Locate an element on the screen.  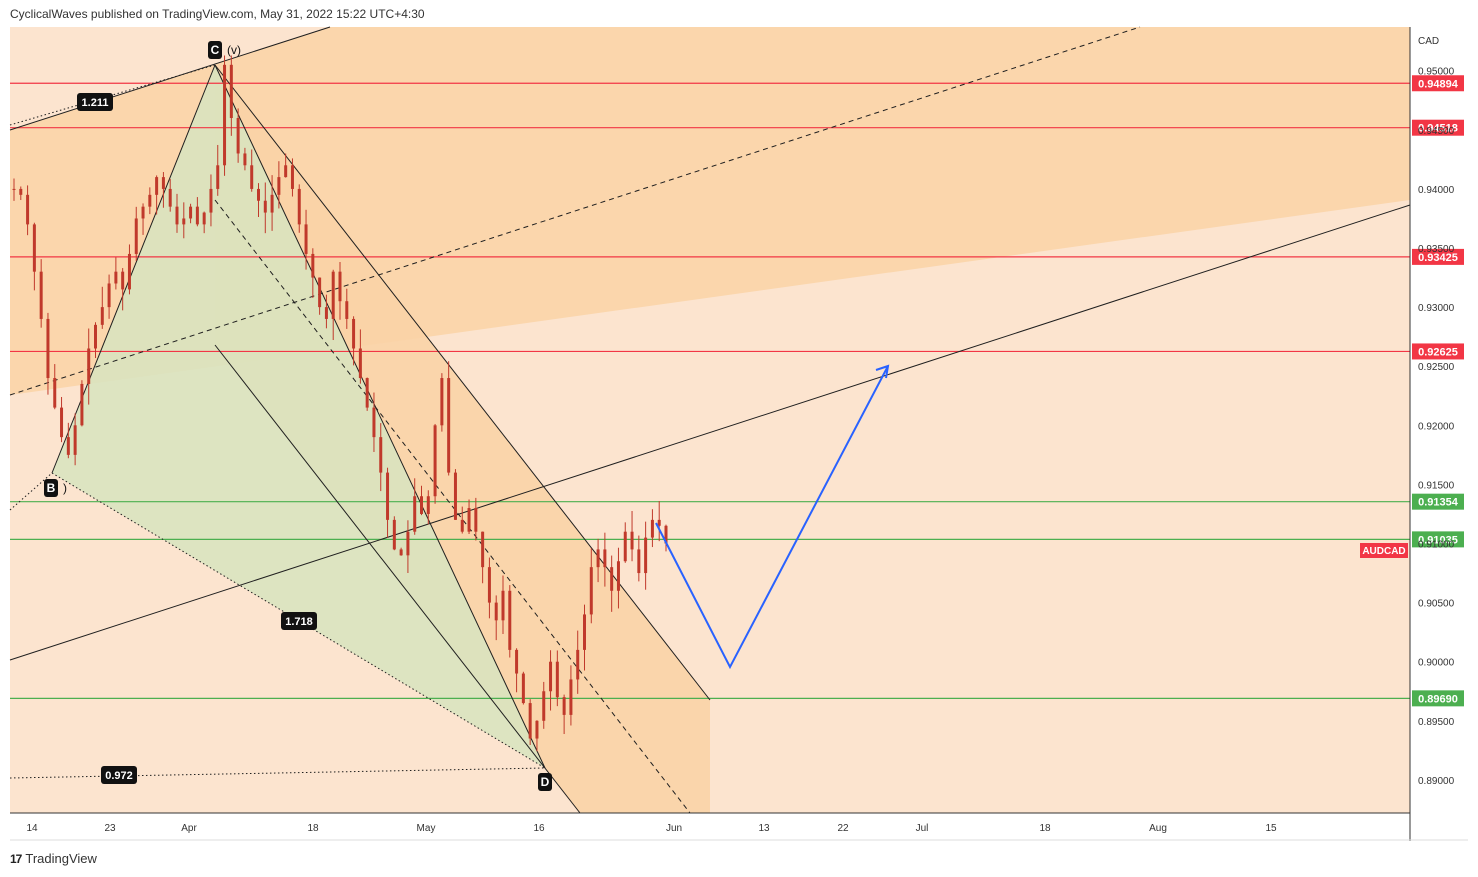
y-tick-label: 0.90000 is located at coordinates (1436, 663).